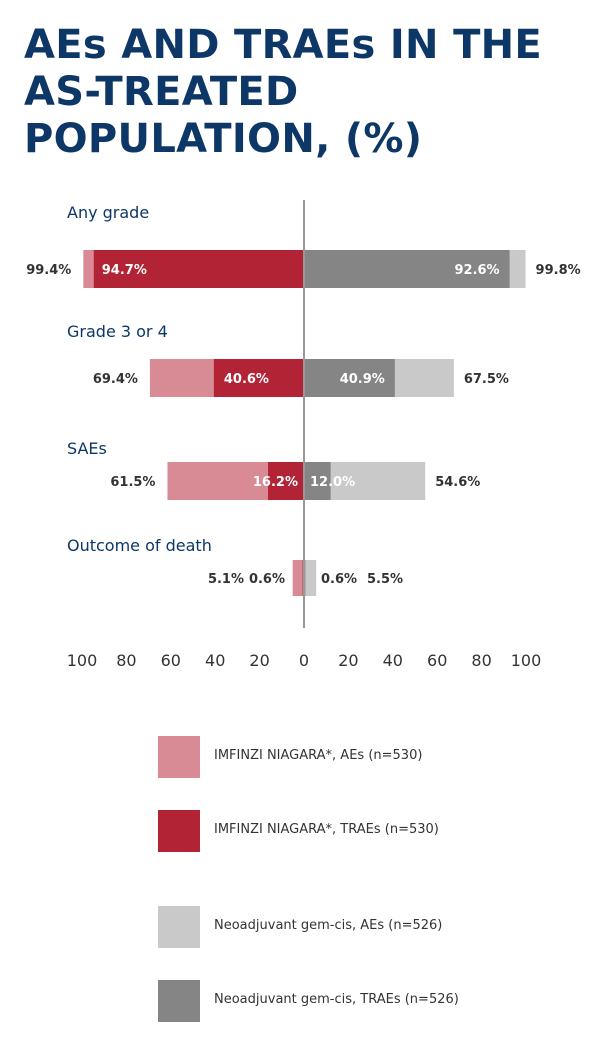 Image resolution: width=600 pixels, height=1064 pixels. What do you see at coordinates (117, 331) in the screenshot?
I see `category-label-grade-3-or-4: Grade 3 or 4` at bounding box center [117, 331].